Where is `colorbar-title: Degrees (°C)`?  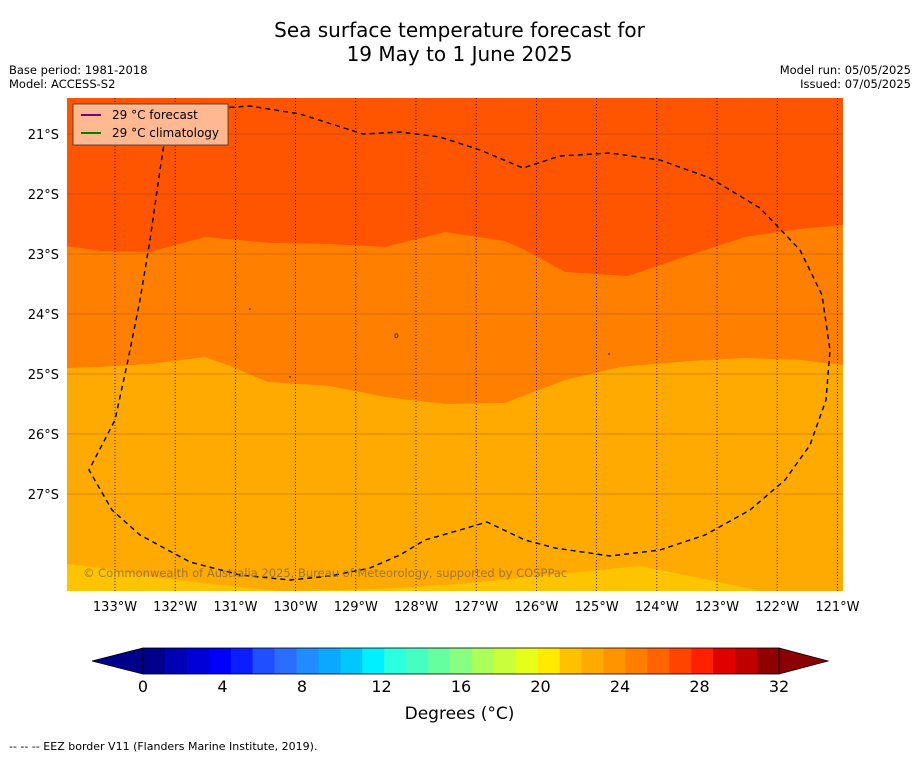 colorbar-title: Degrees (°C) is located at coordinates (459, 714).